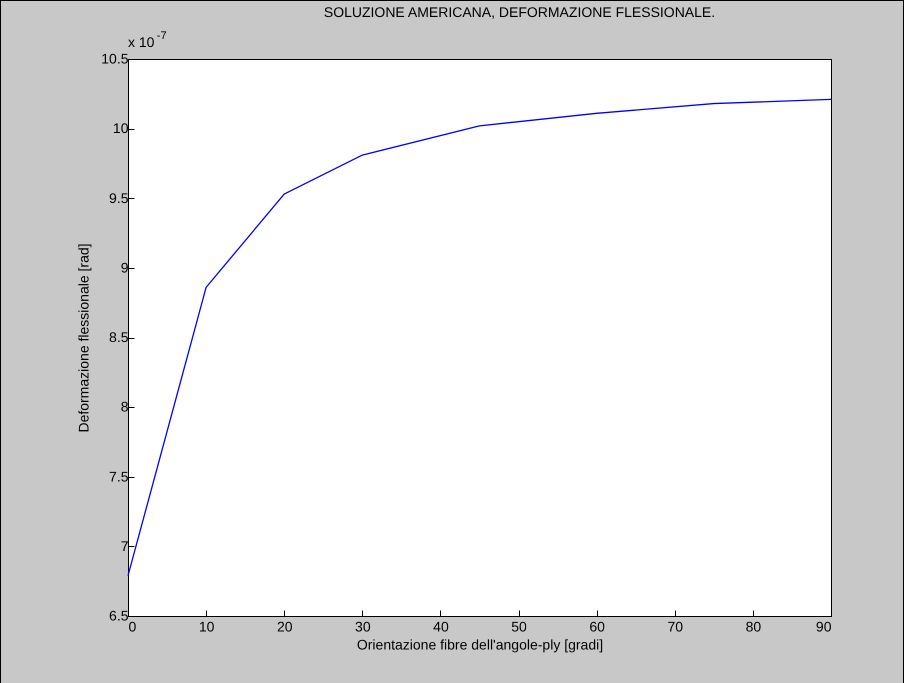 This screenshot has height=683, width=904. Describe the element at coordinates (124, 546) in the screenshot. I see `y-tick-label: 7` at that location.